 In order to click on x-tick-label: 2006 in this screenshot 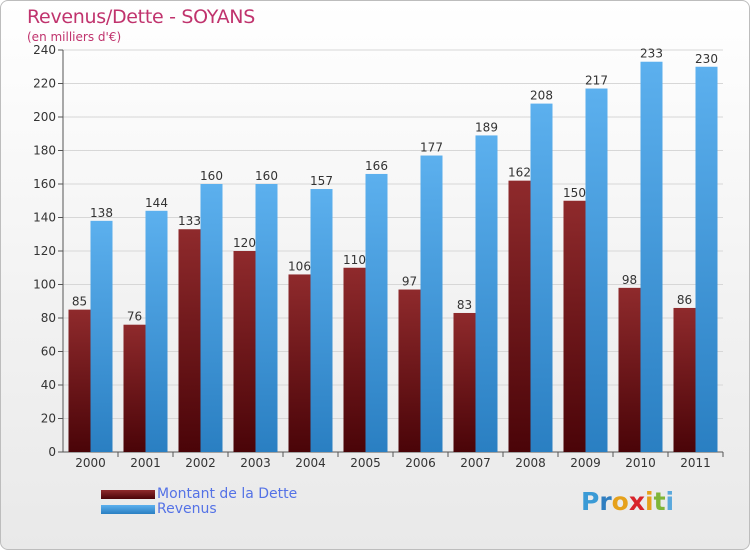, I will do `click(420, 463)`.